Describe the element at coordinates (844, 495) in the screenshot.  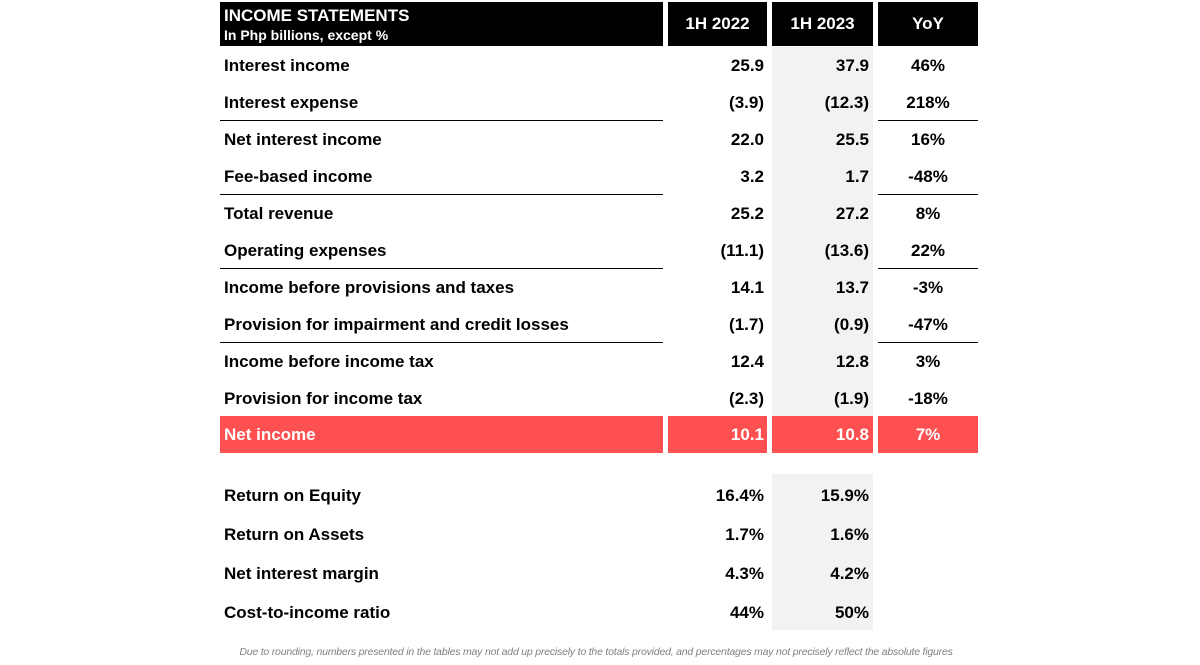
I see `value-1h-2023: 15.9%` at that location.